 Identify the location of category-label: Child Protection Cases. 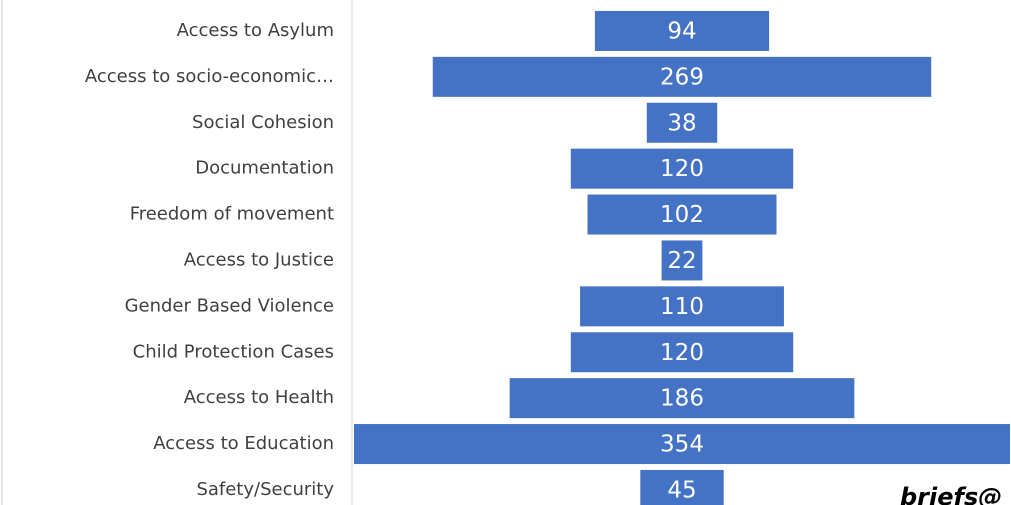
(233, 351).